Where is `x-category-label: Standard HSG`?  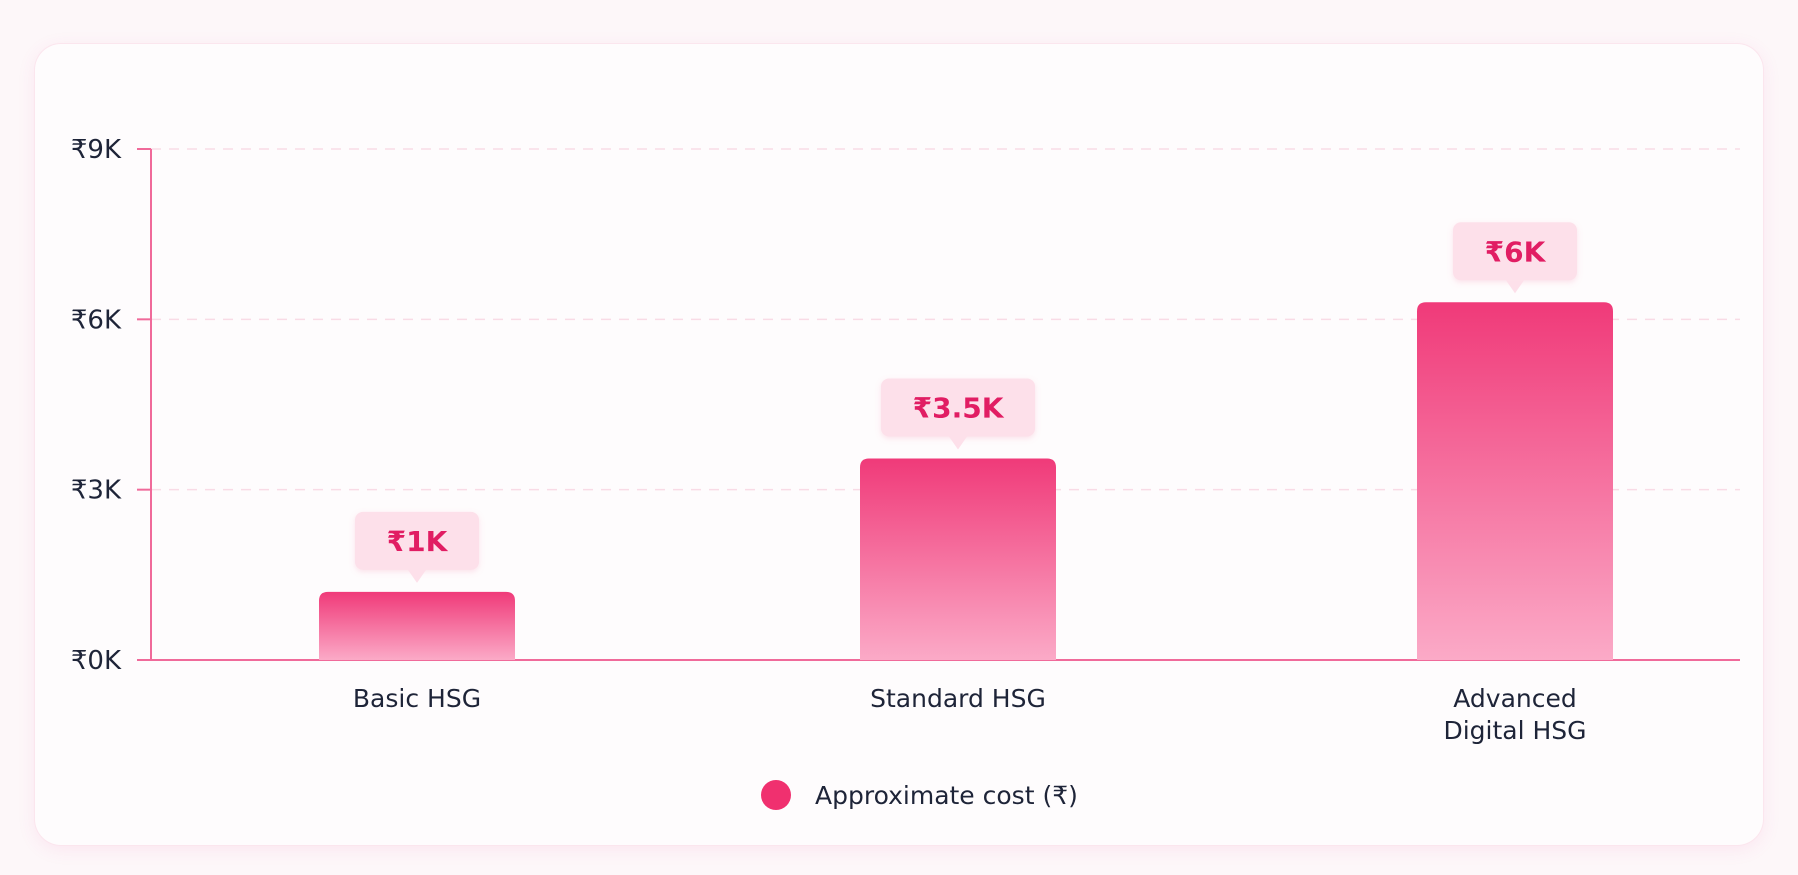
x-category-label: Standard HSG is located at coordinates (958, 698).